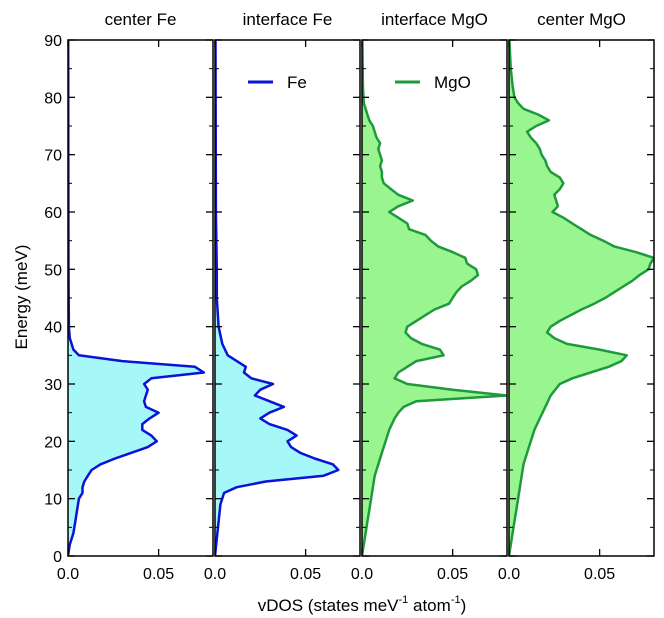 This screenshot has height=618, width=664. Describe the element at coordinates (328, 605) in the screenshot. I see `x-axis-label-main: vDOS (states meV` at that location.